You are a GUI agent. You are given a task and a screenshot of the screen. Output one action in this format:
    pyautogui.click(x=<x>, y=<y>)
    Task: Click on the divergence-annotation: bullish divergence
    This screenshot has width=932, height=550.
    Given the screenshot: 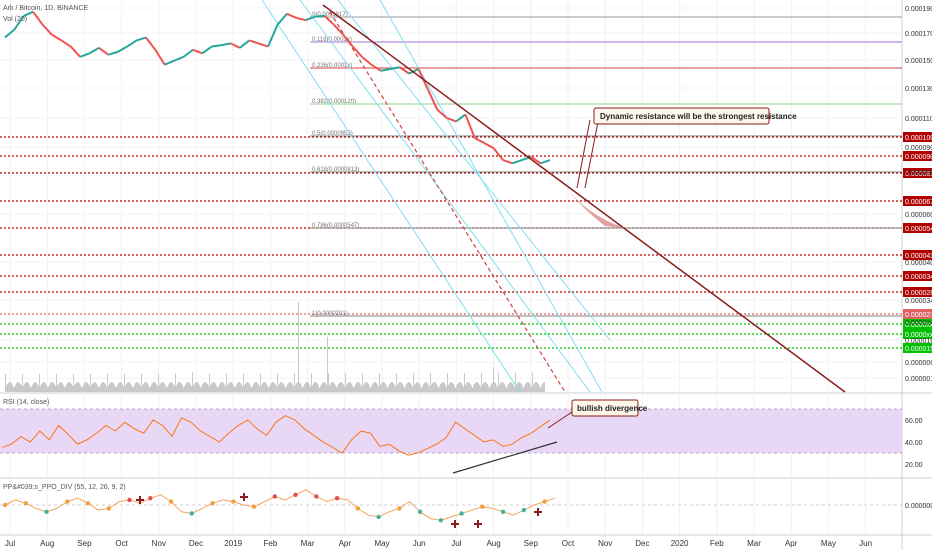 What is the action you would take?
    pyautogui.click(x=550, y=436)
    